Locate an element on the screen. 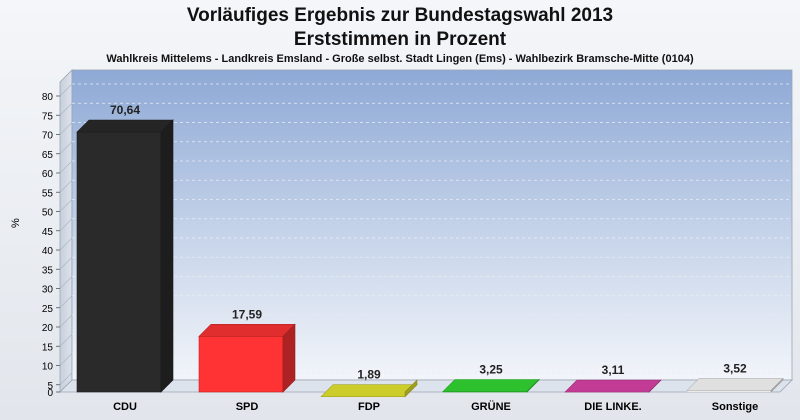 The height and width of the screenshot is (420, 800). y-tick-label: 15 is located at coordinates (48, 347).